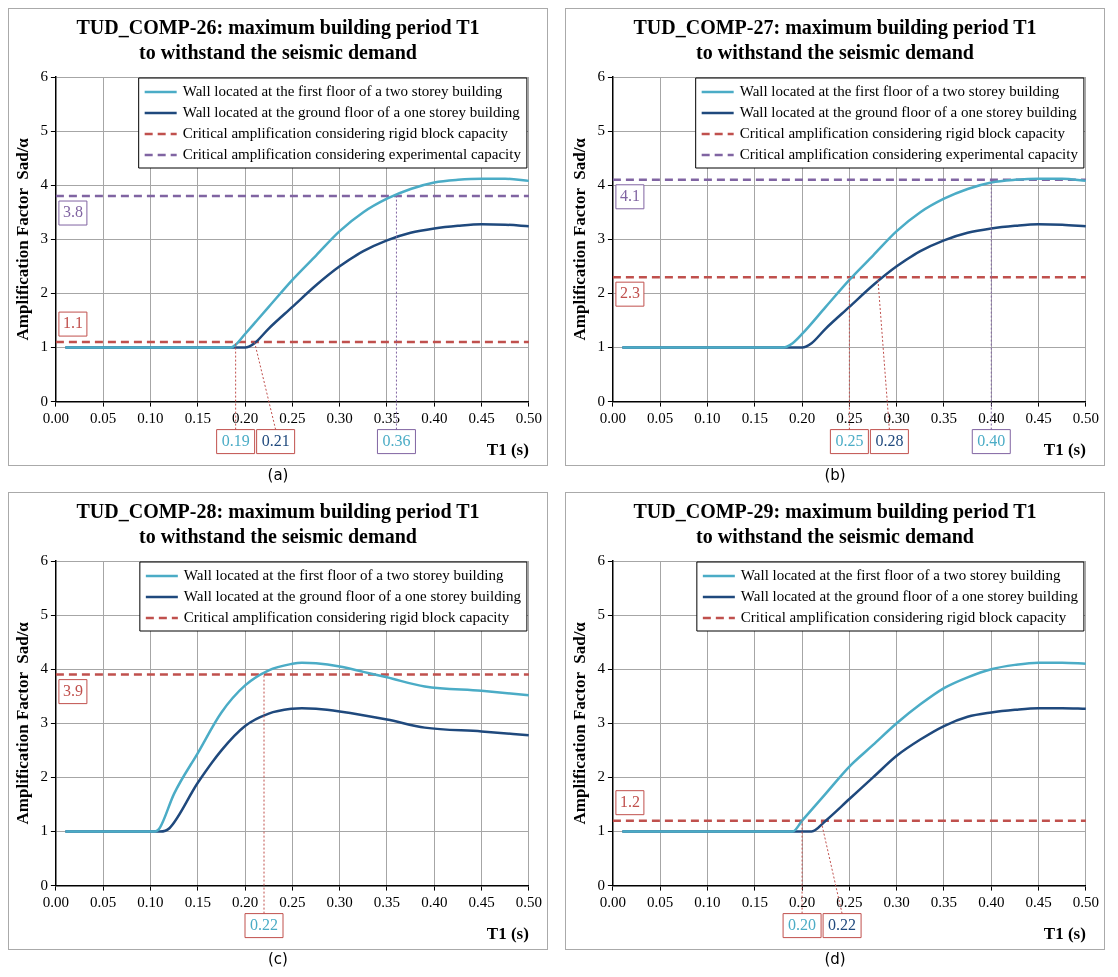  I want to click on annotation: 1.2, so click(629, 801).